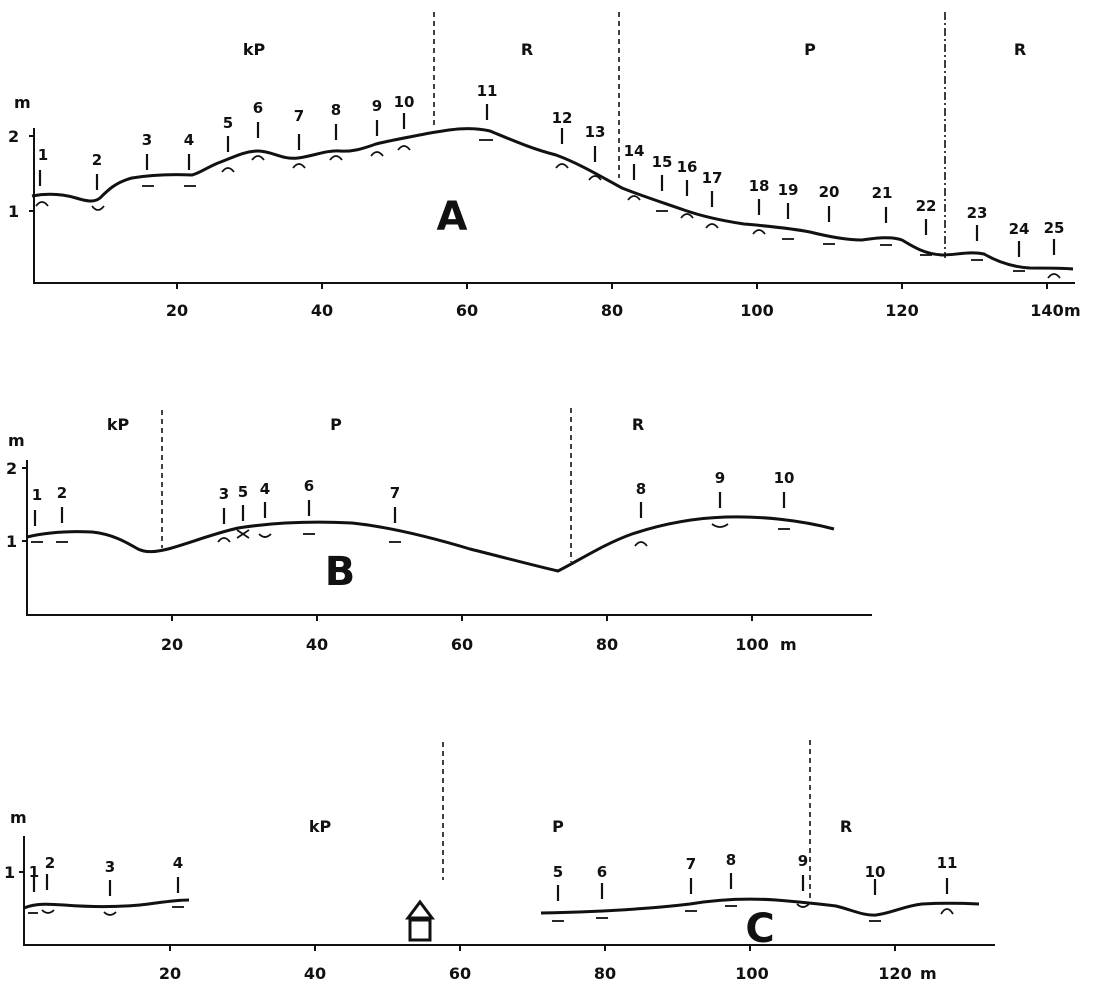 The image size is (1112, 985). Describe the element at coordinates (1054, 228) in the screenshot. I see `station-number: 25` at that location.